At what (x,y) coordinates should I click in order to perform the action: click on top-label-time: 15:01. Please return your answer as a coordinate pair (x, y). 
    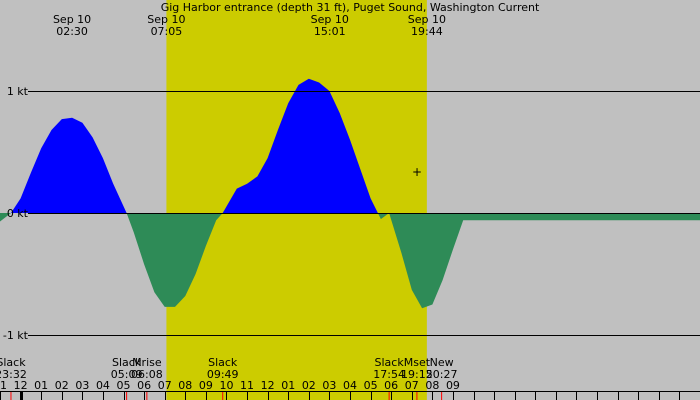
    Looking at the image, I should click on (330, 31).